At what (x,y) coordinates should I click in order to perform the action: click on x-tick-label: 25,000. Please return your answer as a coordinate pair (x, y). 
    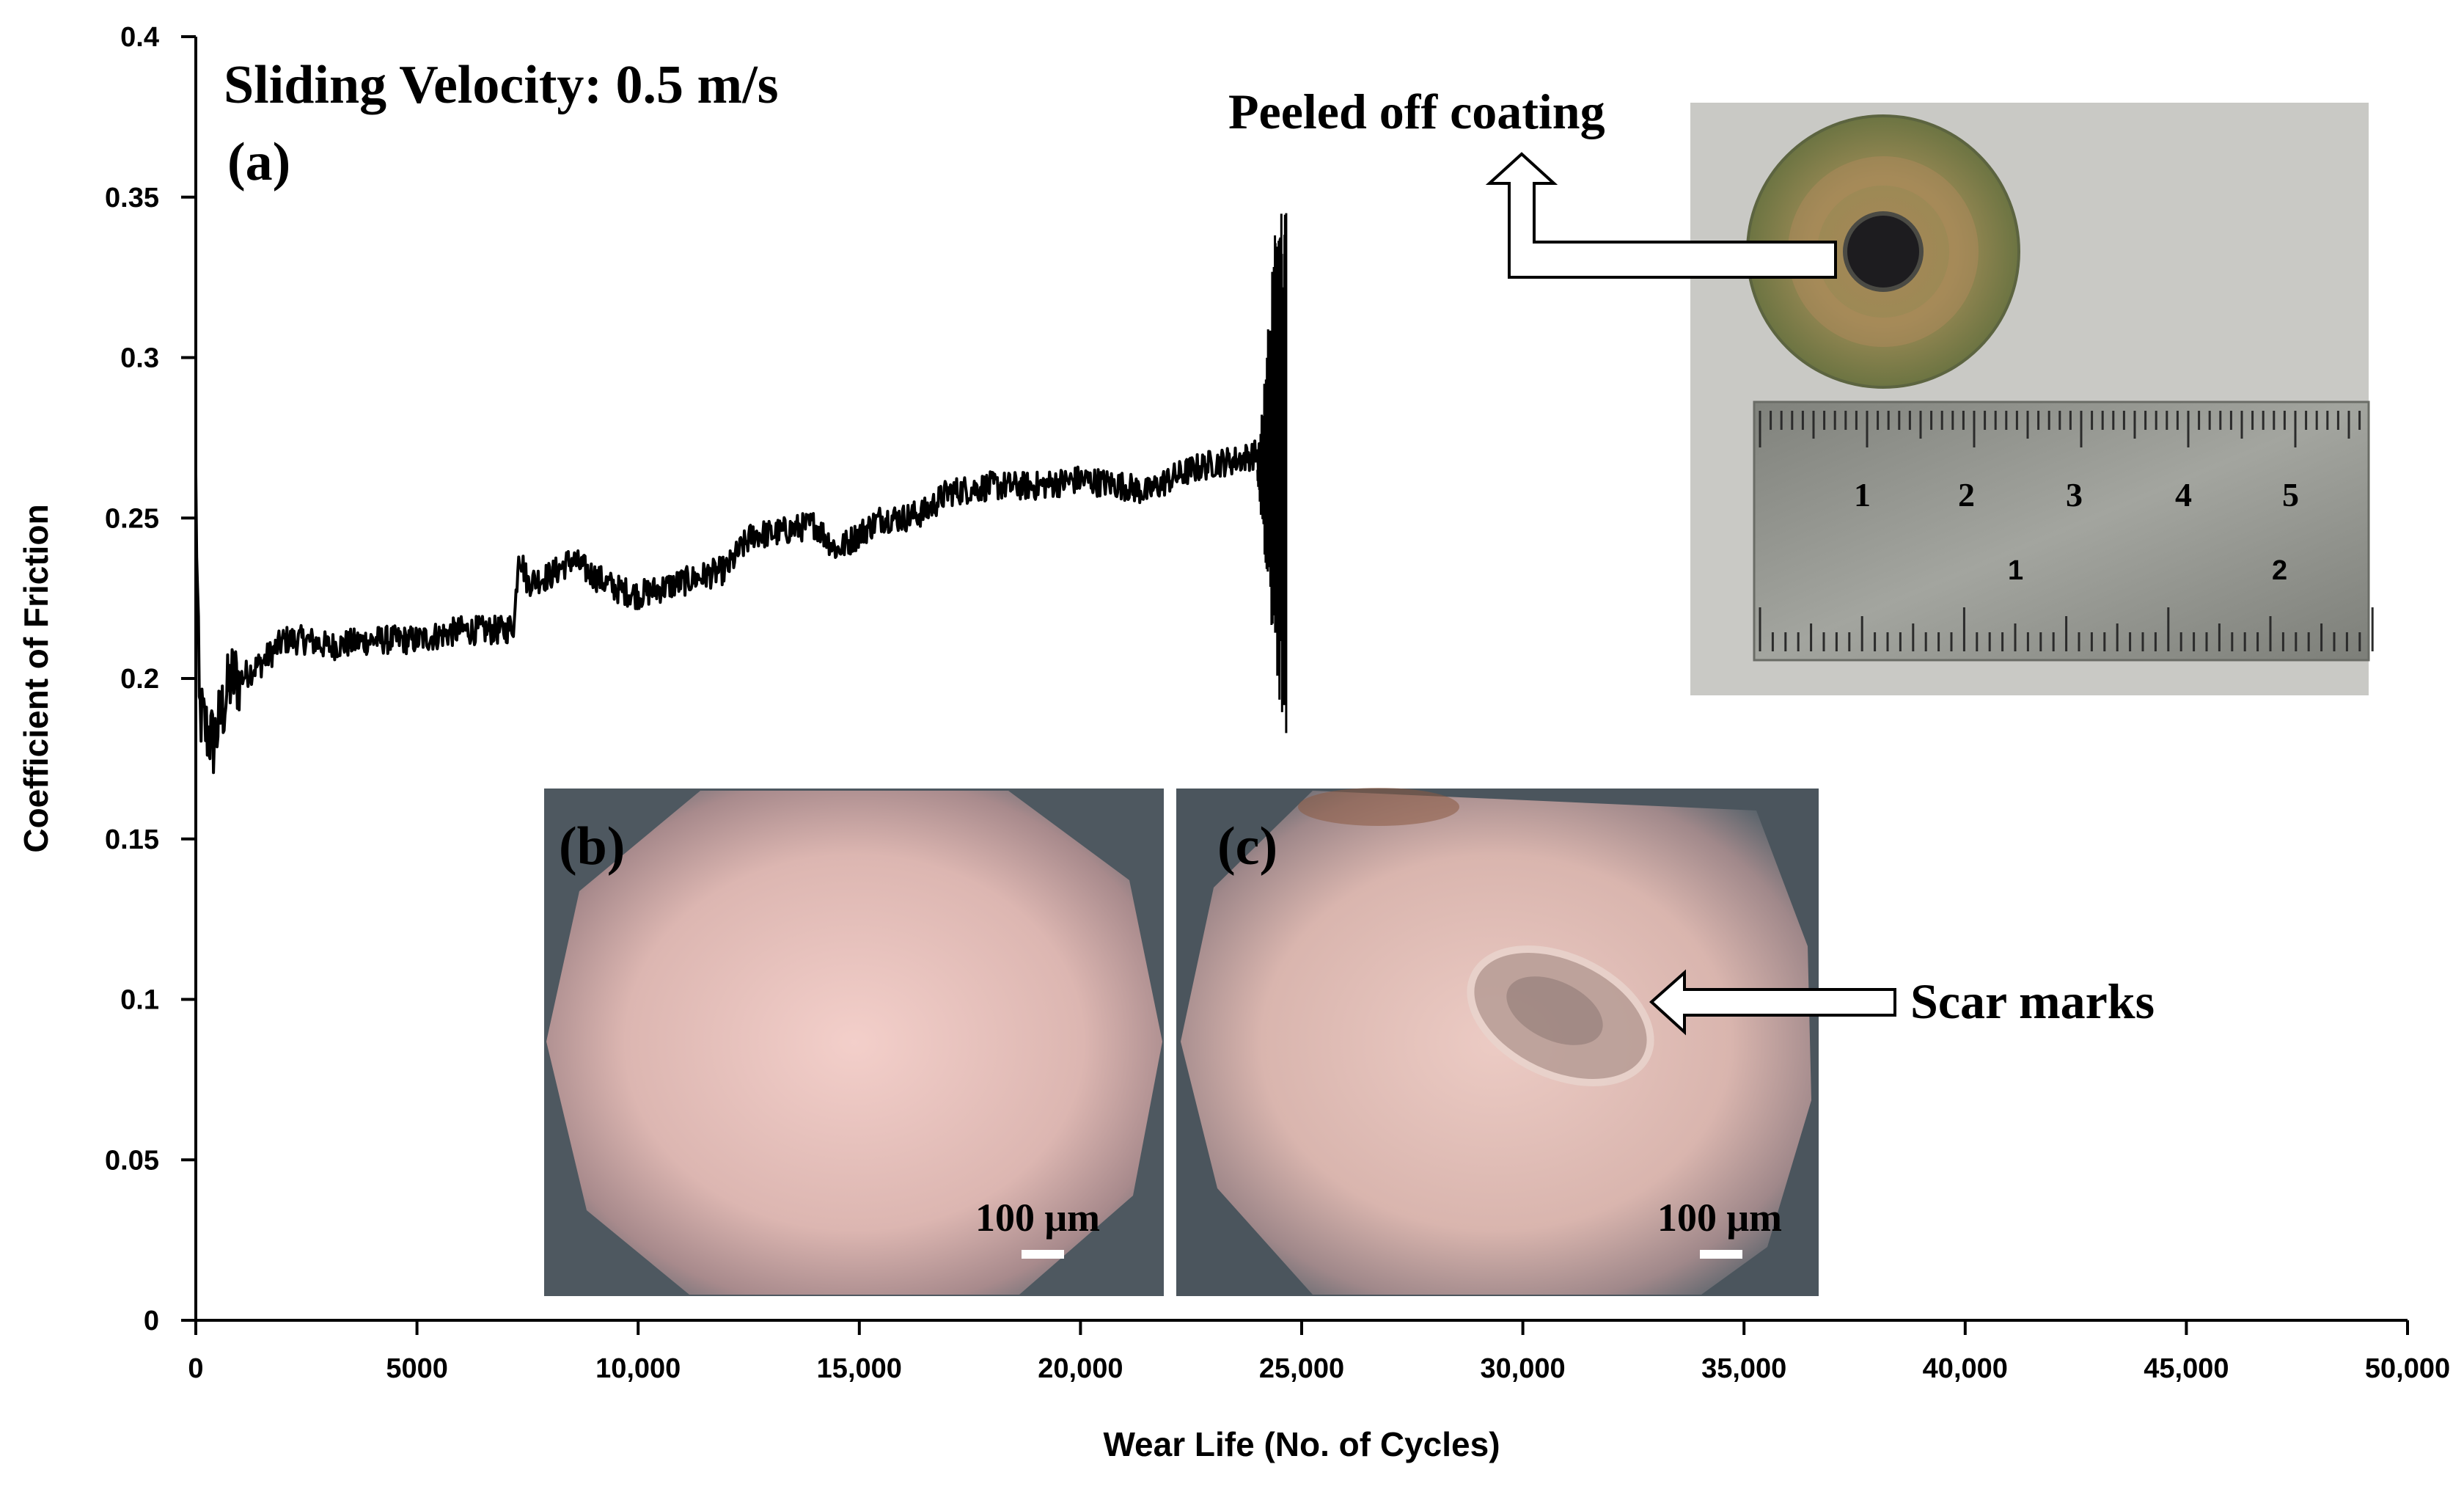
    Looking at the image, I should click on (1301, 1368).